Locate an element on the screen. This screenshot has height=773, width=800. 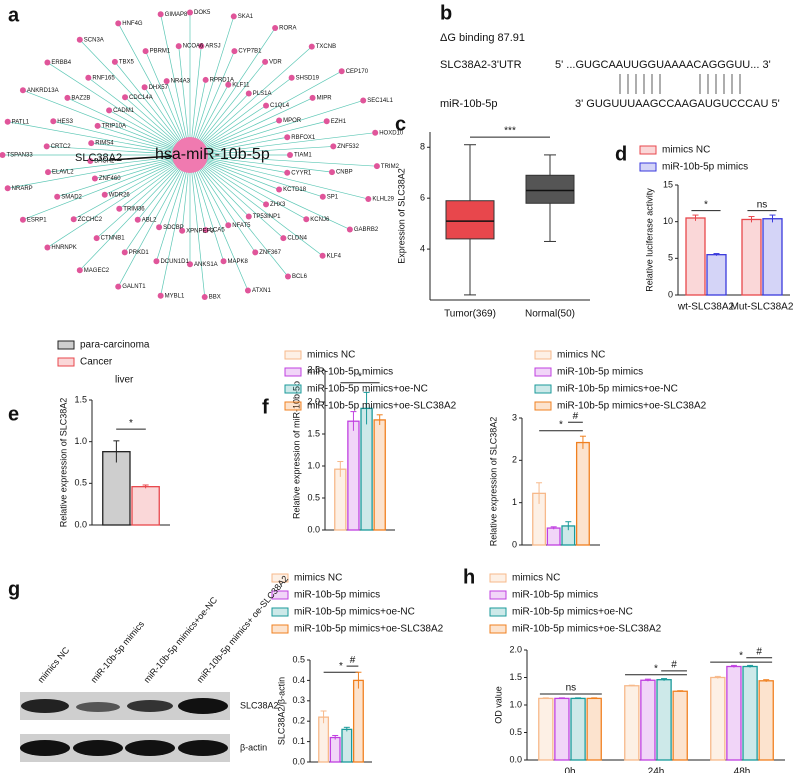
node-label: BAZ2B is located at coordinates (80, 98).